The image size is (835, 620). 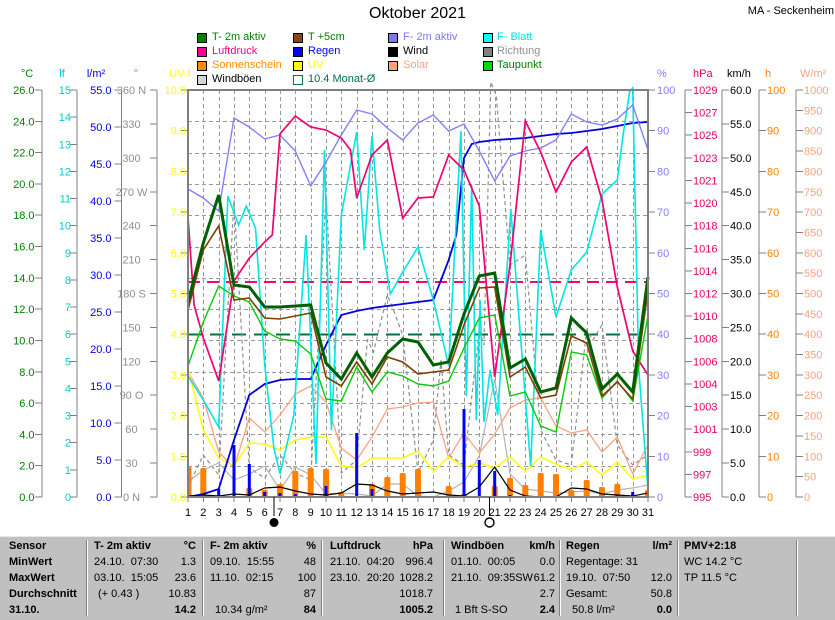 What do you see at coordinates (705, 181) in the screenshot?
I see `svg-text: 1021` at bounding box center [705, 181].